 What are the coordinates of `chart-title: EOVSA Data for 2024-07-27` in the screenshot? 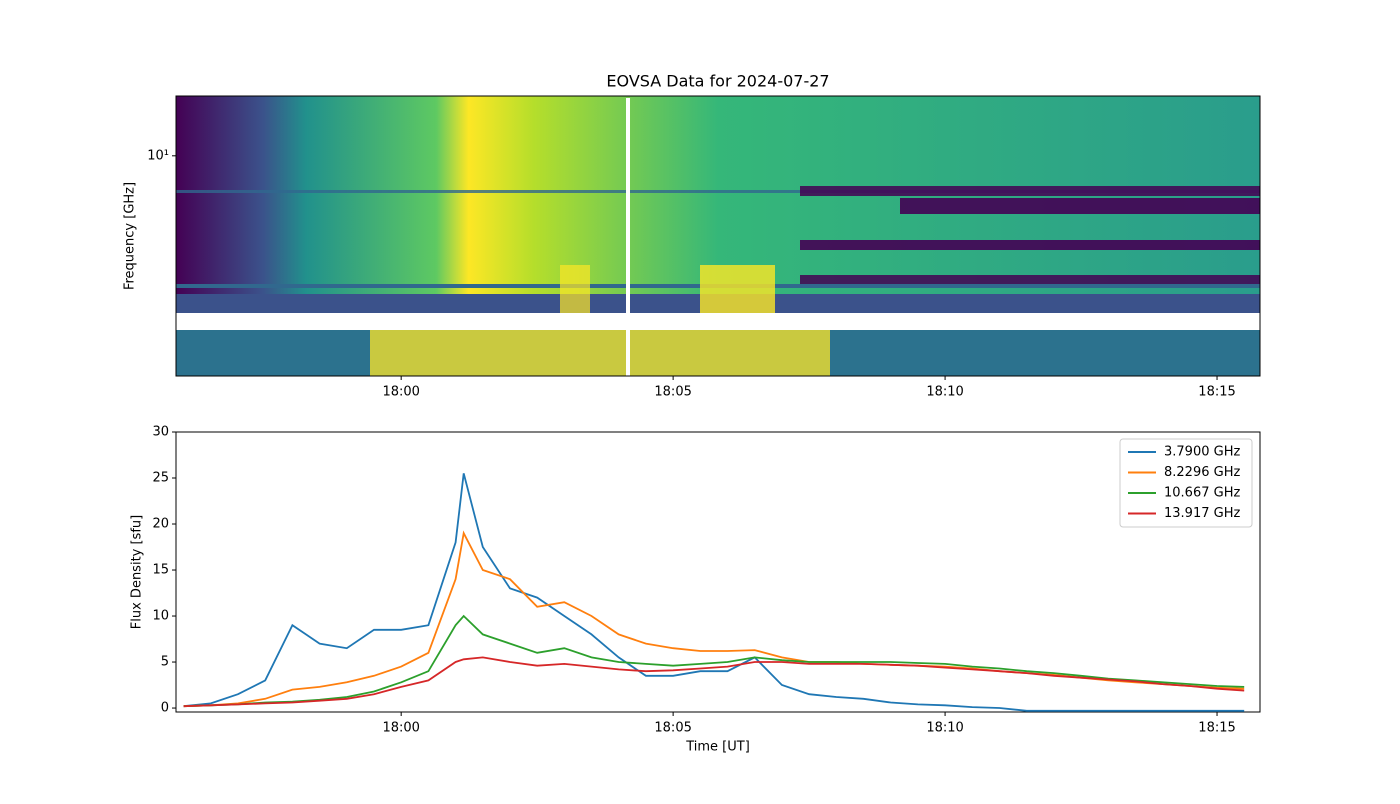 It's located at (717, 81).